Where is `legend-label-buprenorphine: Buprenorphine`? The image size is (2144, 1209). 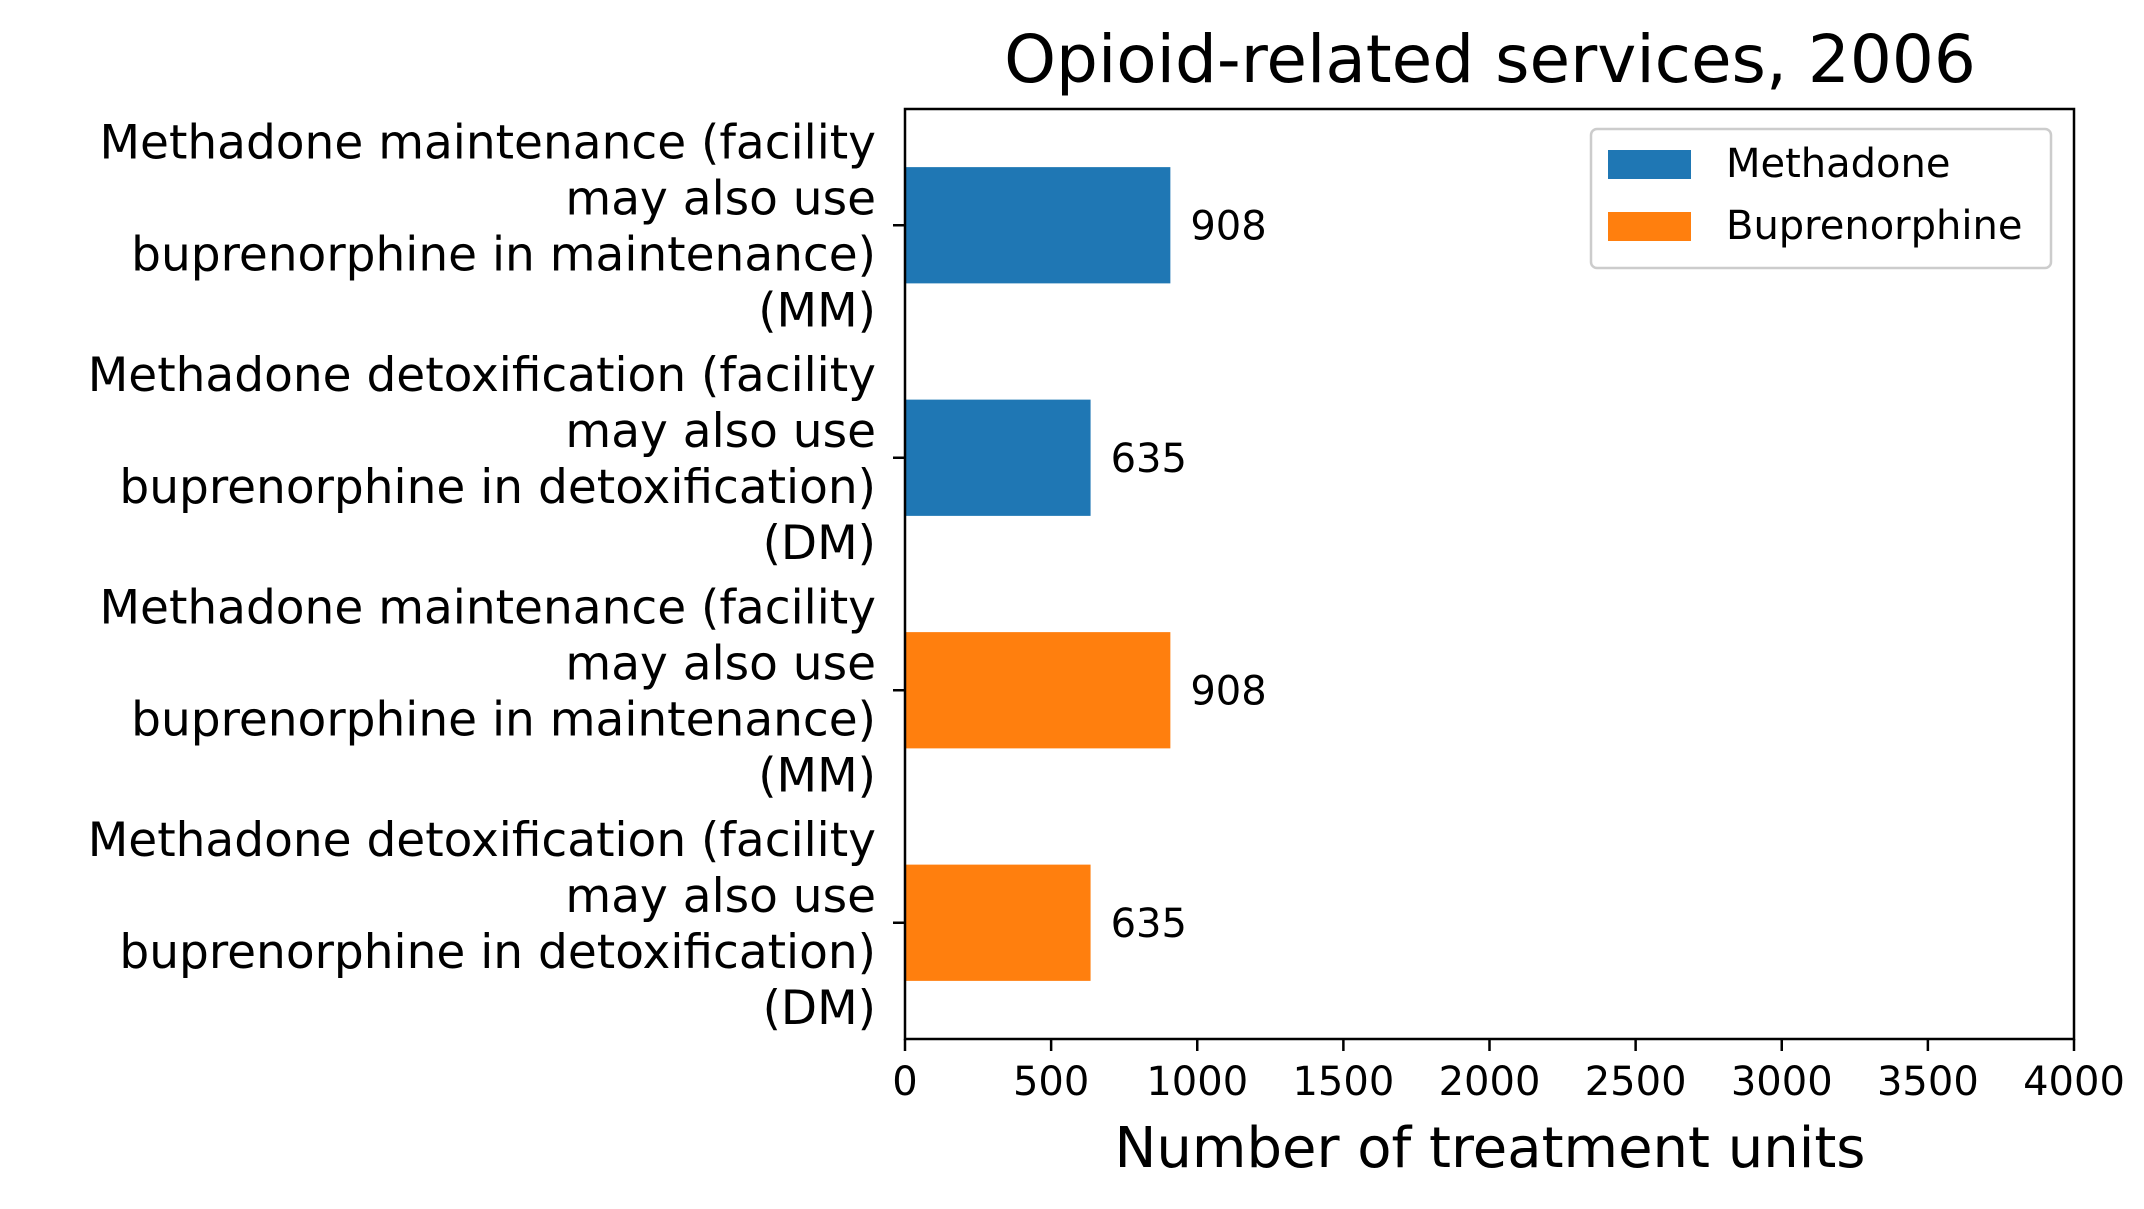 legend-label-buprenorphine: Buprenorphine is located at coordinates (1874, 226).